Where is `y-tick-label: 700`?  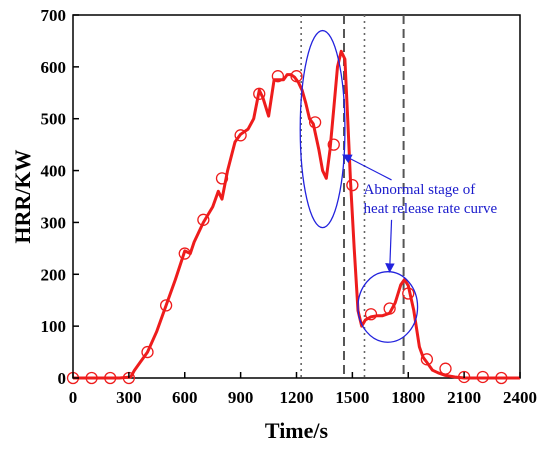
y-tick-label: 700 is located at coordinates (54, 15).